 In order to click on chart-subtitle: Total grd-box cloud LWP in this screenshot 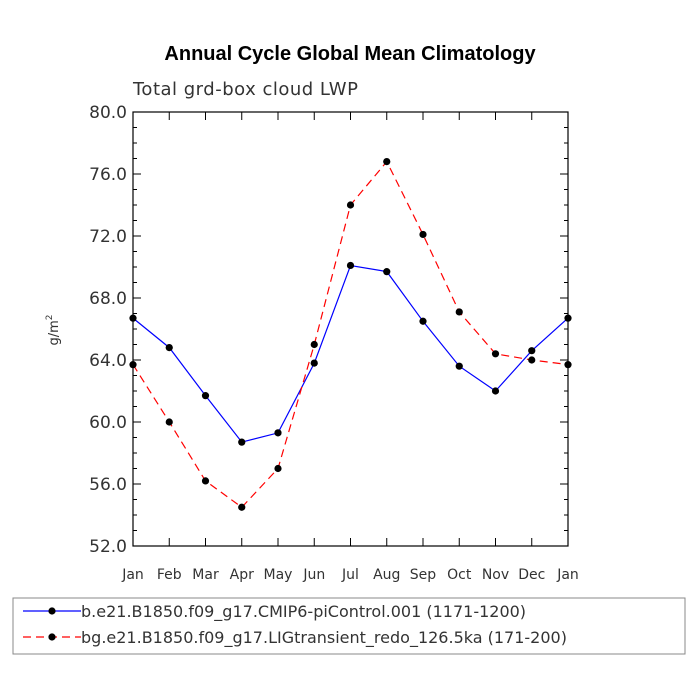, I will do `click(245, 89)`.